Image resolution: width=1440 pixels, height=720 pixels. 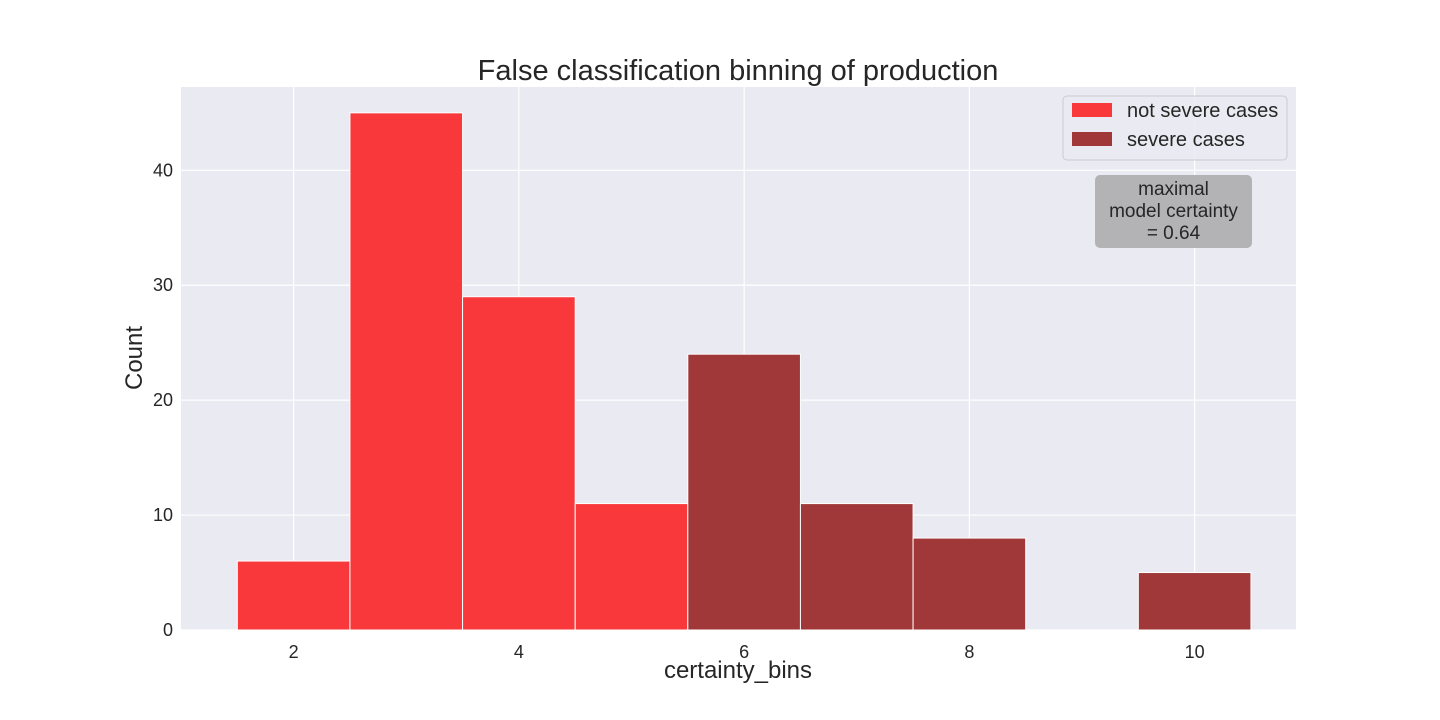 What do you see at coordinates (163, 285) in the screenshot?
I see `y-tick-label: 30` at bounding box center [163, 285].